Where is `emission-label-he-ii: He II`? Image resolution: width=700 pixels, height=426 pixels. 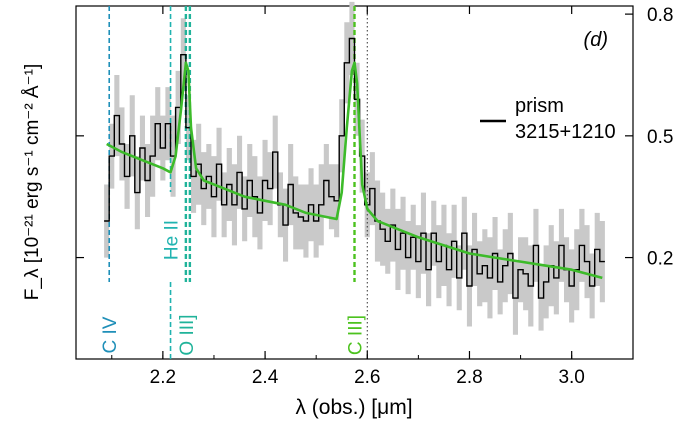
emission-label-he-ii: He II is located at coordinates (172, 240).